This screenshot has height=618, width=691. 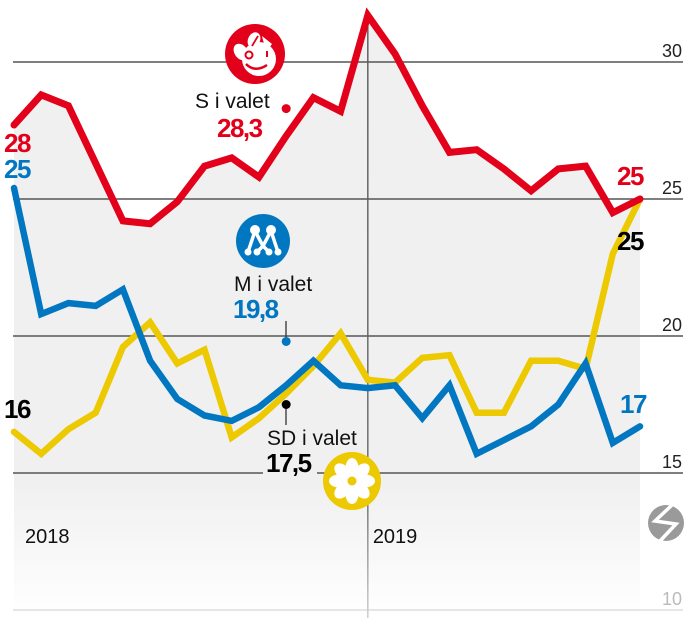 What do you see at coordinates (633, 404) in the screenshot?
I see `m-end-label: 17` at bounding box center [633, 404].